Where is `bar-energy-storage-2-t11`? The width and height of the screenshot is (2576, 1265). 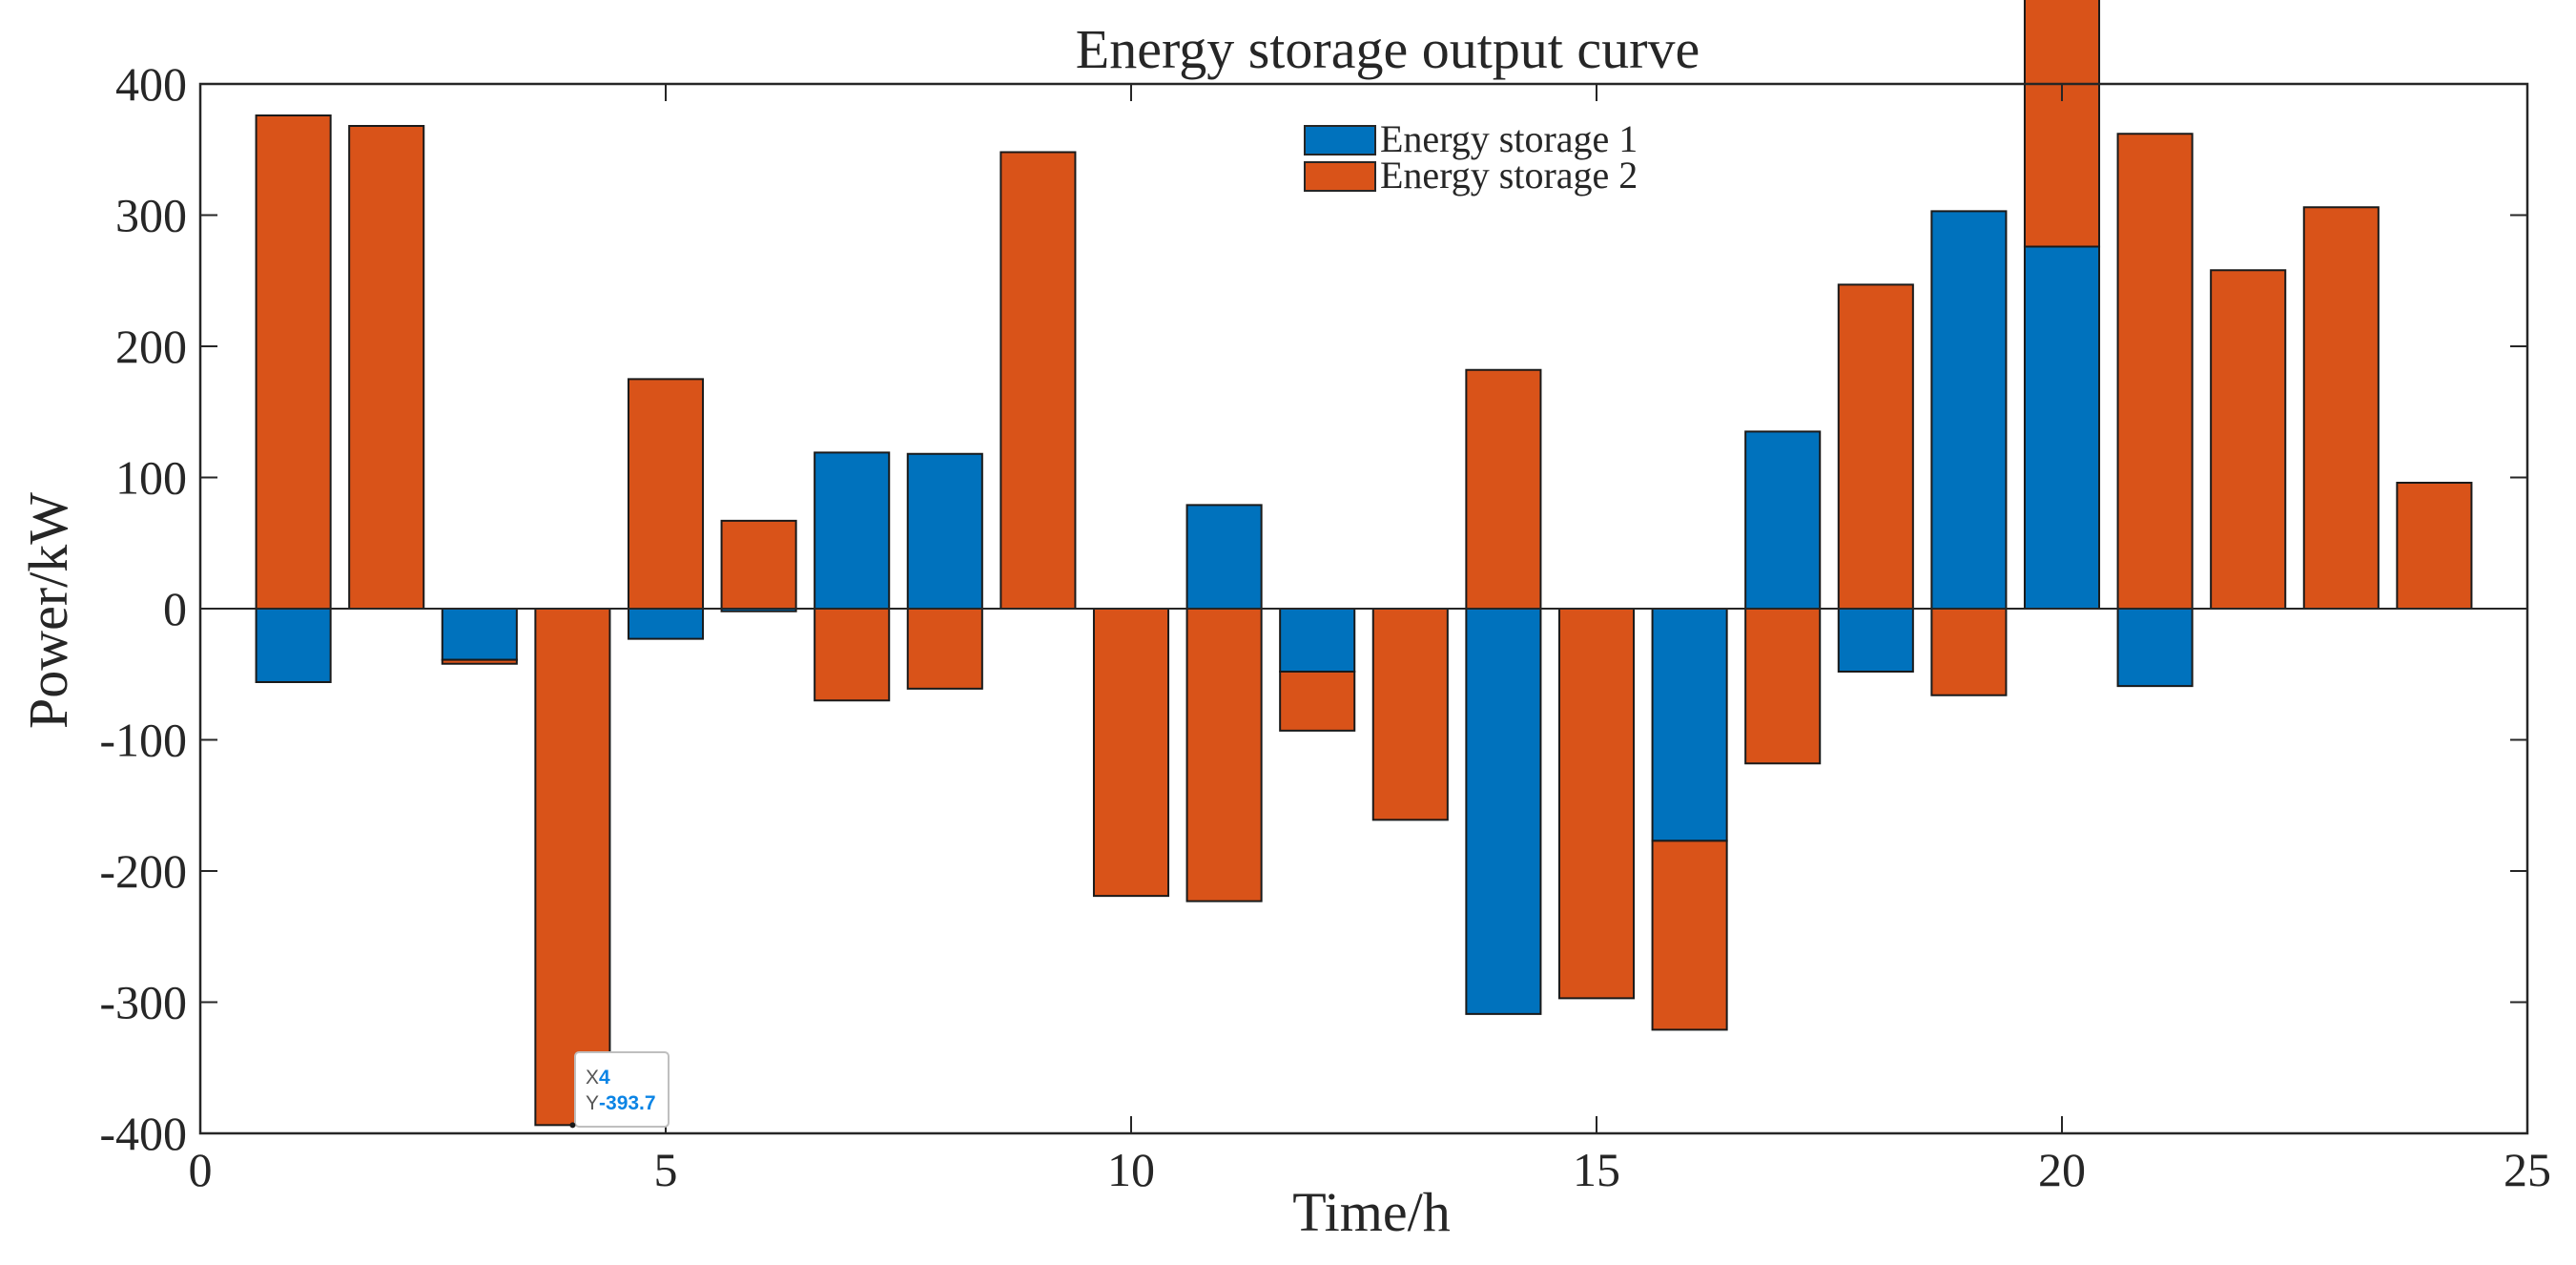 bar-energy-storage-2-t11 is located at coordinates (1224, 755).